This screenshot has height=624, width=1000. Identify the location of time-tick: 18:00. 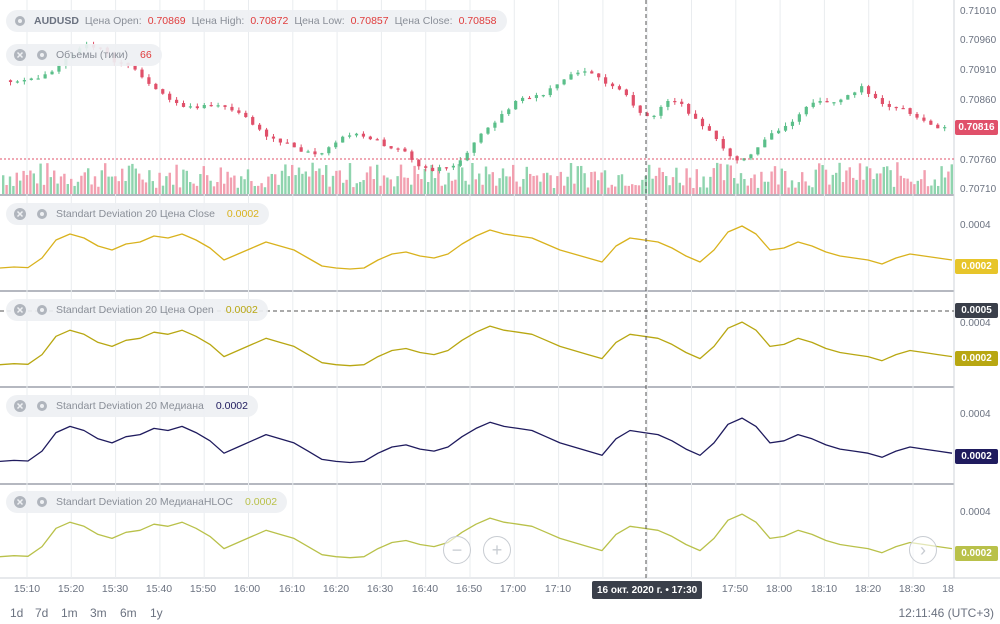
(779, 589).